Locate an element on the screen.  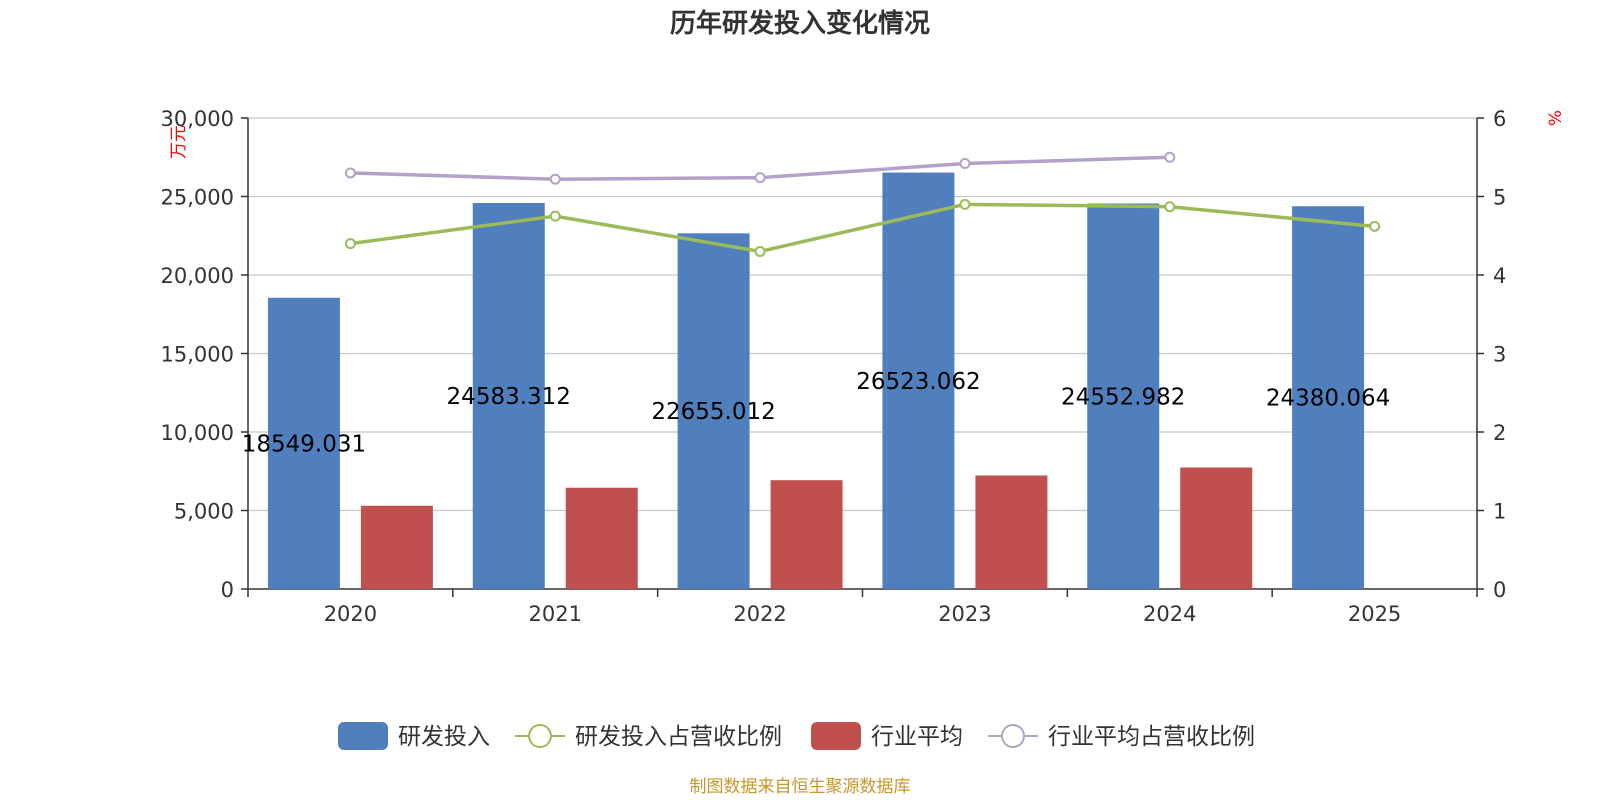
legend-industry-swatch is located at coordinates (836, 736).